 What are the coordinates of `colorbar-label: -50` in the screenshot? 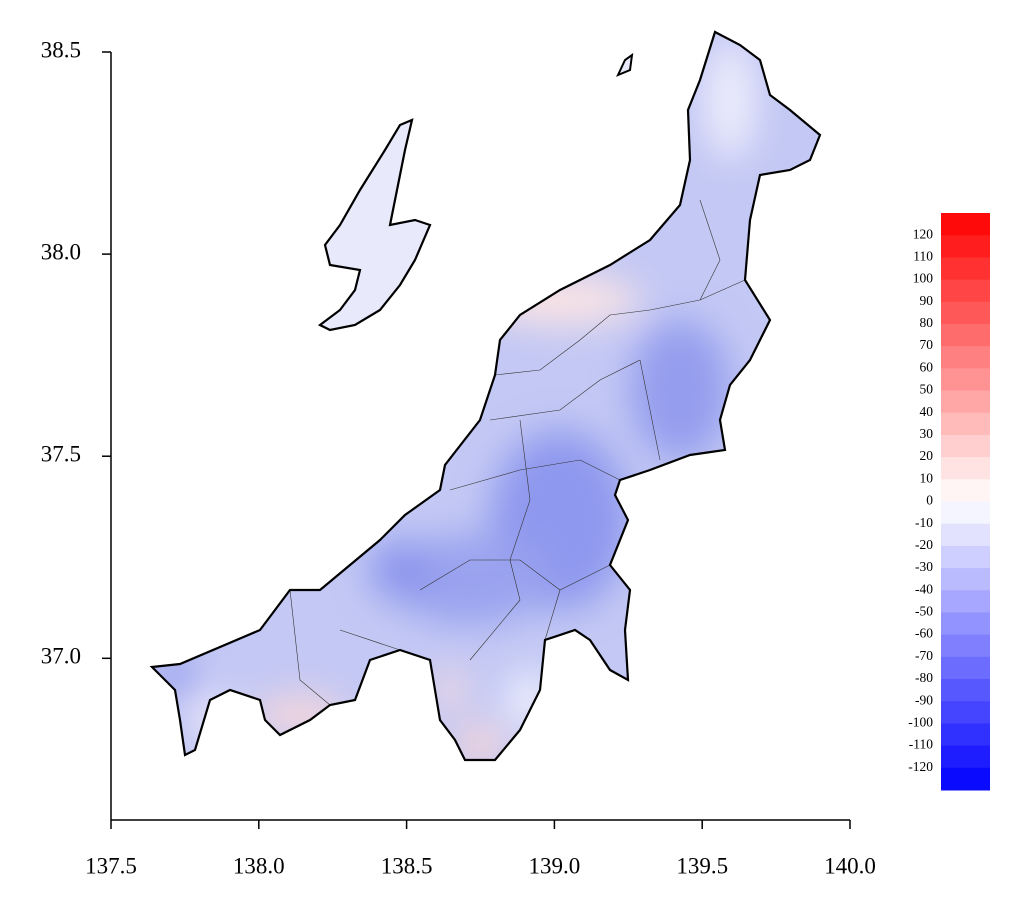 It's located at (924, 611).